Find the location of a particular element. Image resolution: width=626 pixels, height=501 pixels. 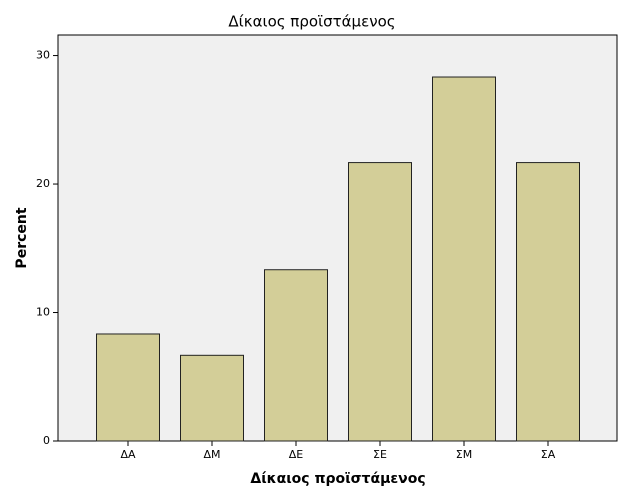

y-tick-label: 10 is located at coordinates (43, 312).